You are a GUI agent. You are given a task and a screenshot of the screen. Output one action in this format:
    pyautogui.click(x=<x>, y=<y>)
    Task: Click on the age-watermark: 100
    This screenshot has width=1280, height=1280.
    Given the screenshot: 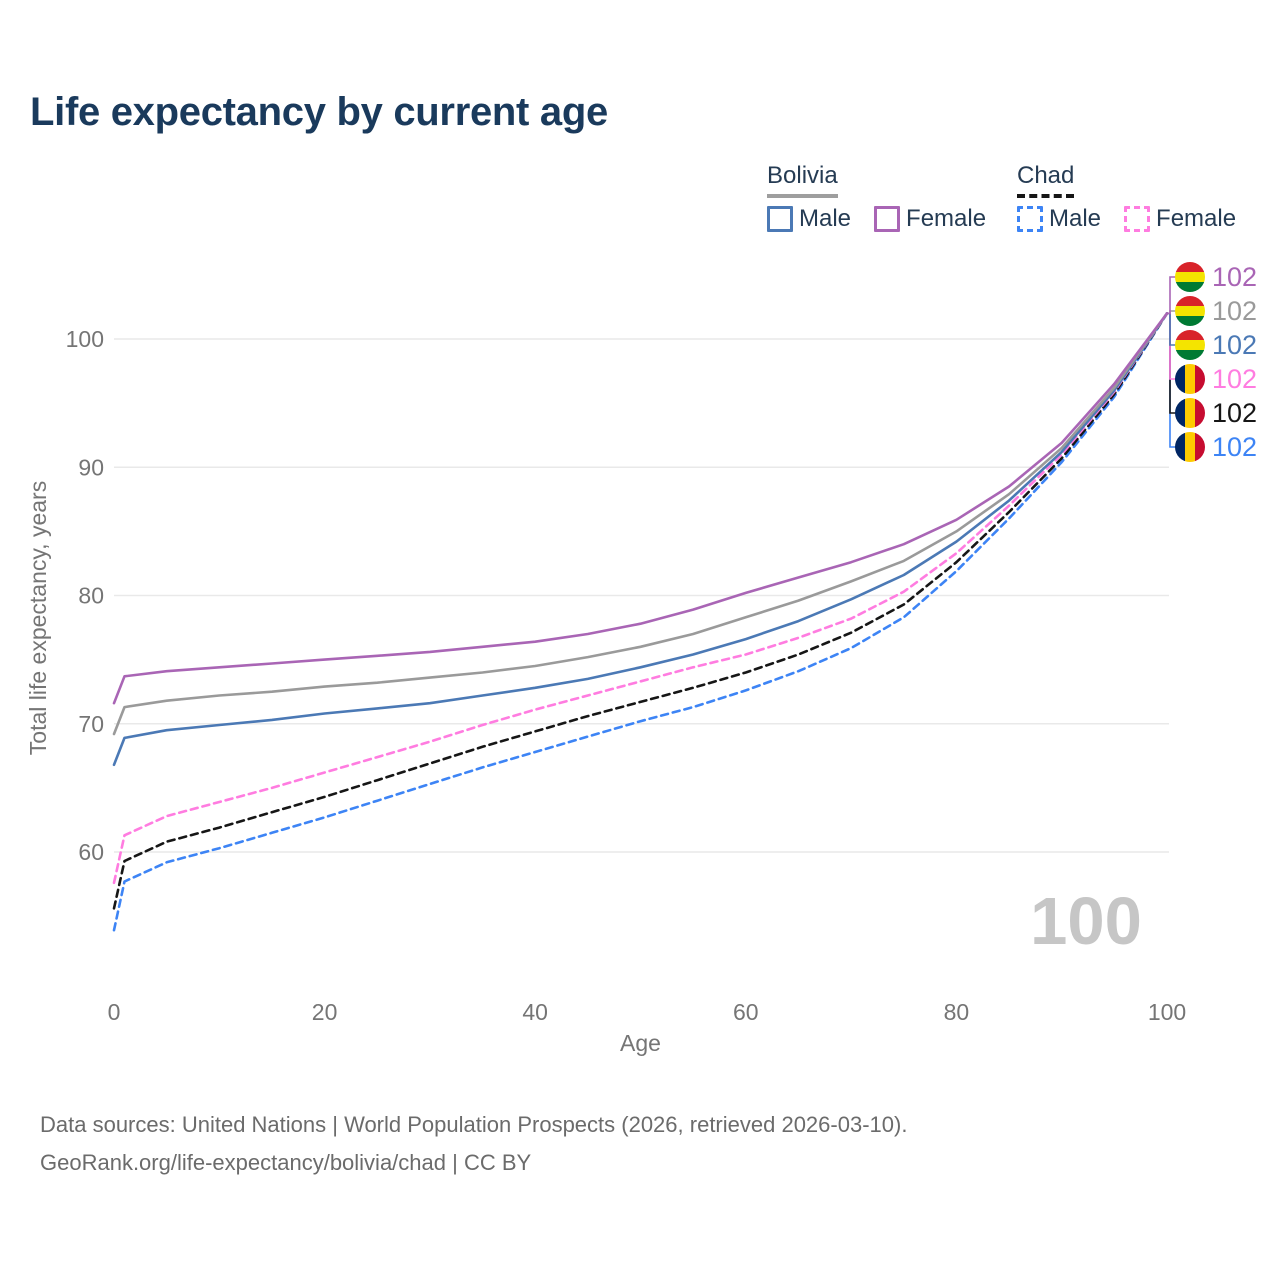 What is the action you would take?
    pyautogui.click(x=1086, y=921)
    